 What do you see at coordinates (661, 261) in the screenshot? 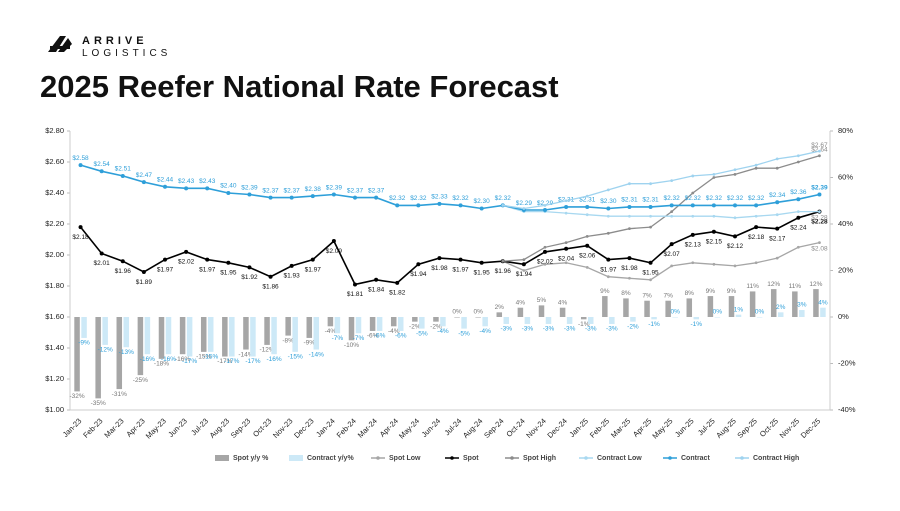
I see `line` at bounding box center [661, 261].